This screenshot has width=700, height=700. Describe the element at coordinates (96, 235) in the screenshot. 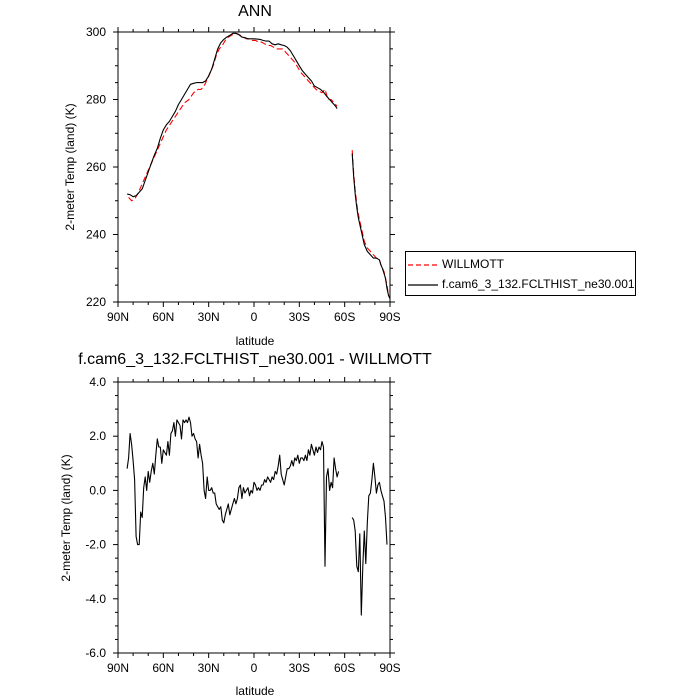

I see `y-tick-label: 240` at that location.